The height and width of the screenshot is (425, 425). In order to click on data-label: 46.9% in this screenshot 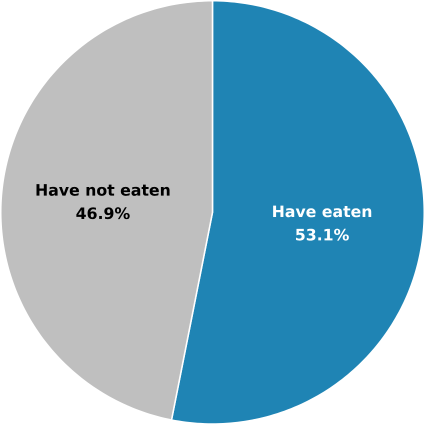, I will do `click(103, 213)`.